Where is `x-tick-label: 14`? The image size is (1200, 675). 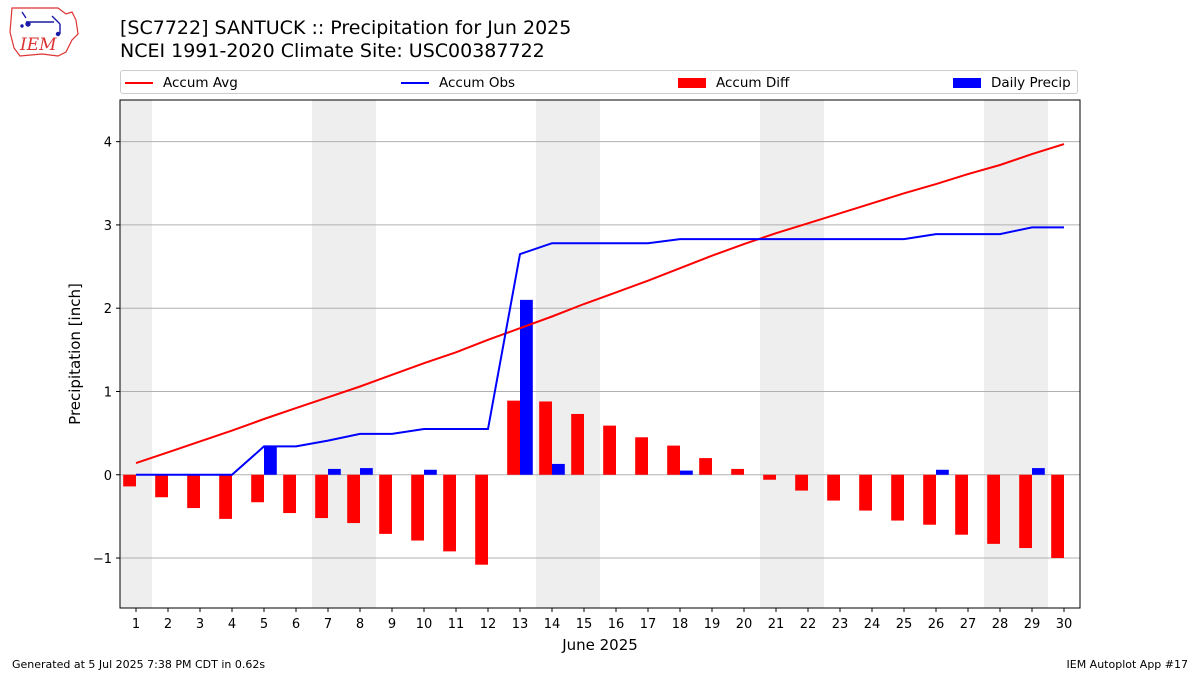
x-tick-label: 14 is located at coordinates (552, 624).